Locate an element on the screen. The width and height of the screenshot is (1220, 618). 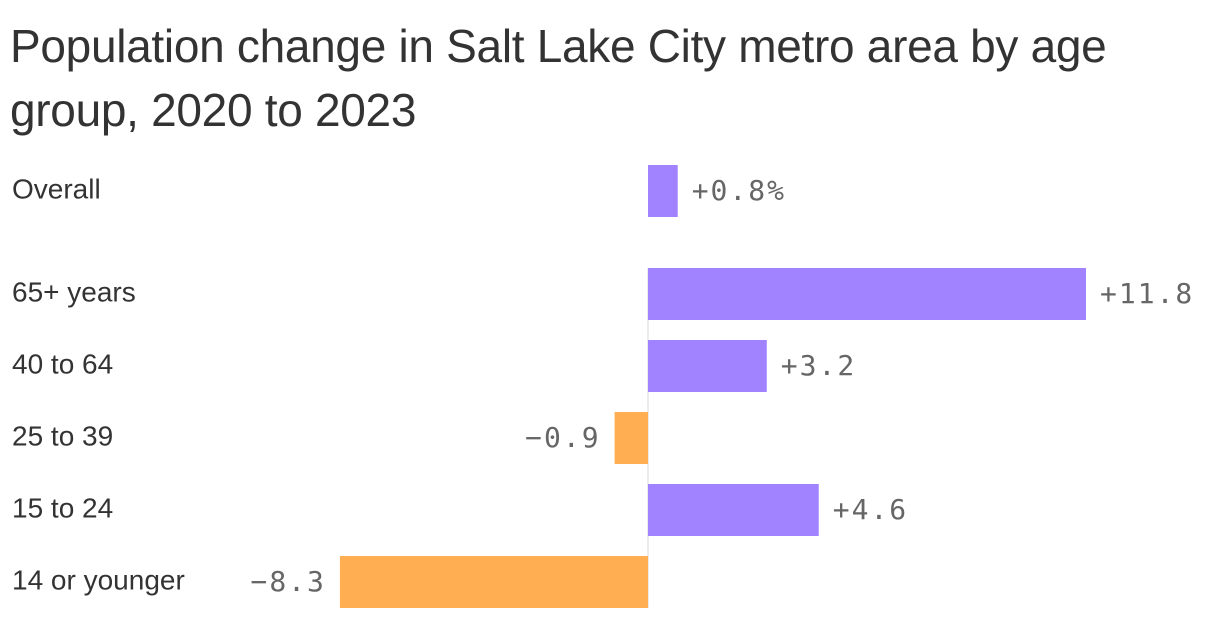
category-label-25-to-39: 25 to 39 is located at coordinates (62, 435).